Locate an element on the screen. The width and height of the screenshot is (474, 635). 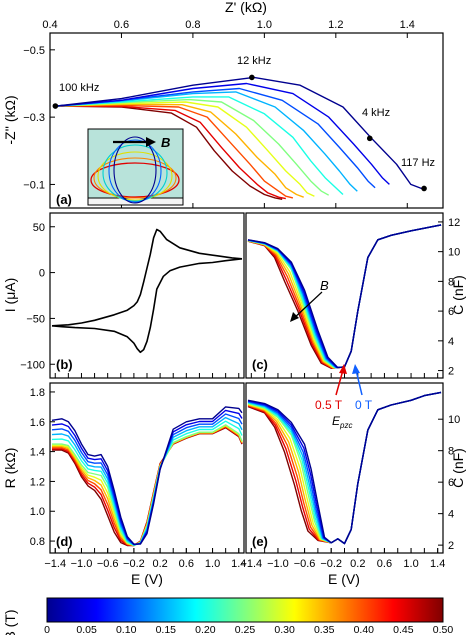
colorbar-tick-label: 0.20 is located at coordinates (205, 629).